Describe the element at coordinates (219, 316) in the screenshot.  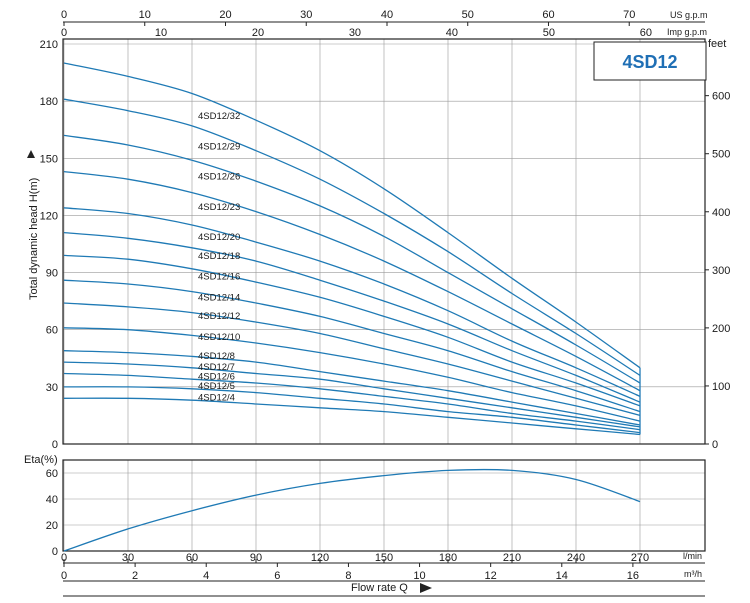
I see `curve-label: 4SD12/12` at that location.